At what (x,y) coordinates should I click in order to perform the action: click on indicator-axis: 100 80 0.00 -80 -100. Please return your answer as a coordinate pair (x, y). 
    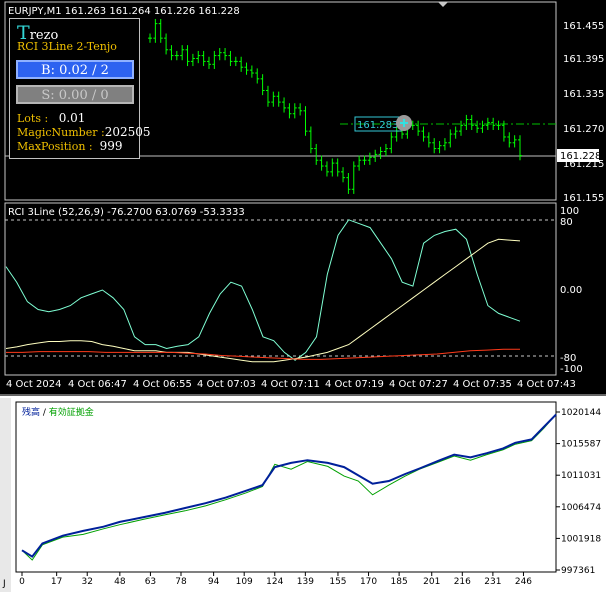
    Looking at the image, I should click on (571, 290).